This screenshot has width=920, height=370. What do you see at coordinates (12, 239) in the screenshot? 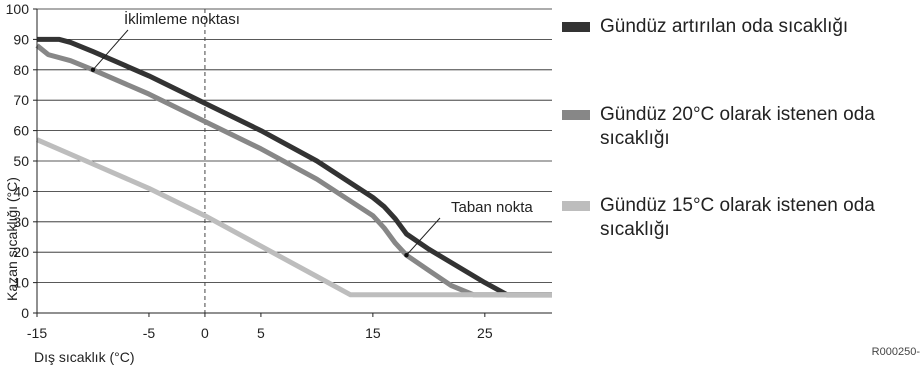
I see `y-axis-label: Kazan sıcaklığı (°C)` at bounding box center [12, 239].